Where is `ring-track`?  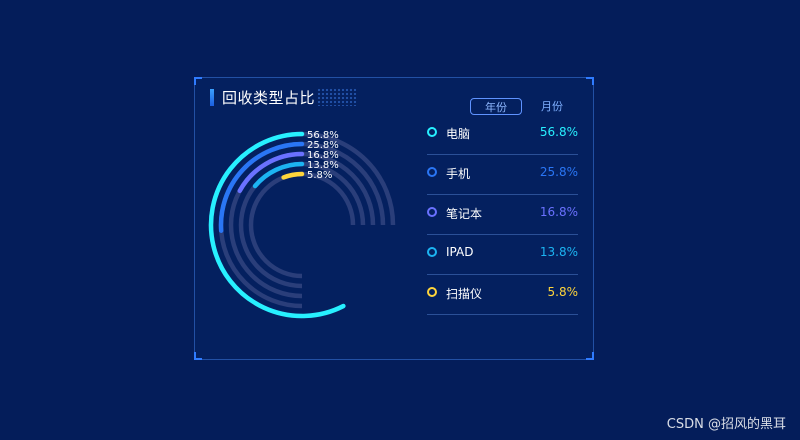
ring-track is located at coordinates (302, 225).